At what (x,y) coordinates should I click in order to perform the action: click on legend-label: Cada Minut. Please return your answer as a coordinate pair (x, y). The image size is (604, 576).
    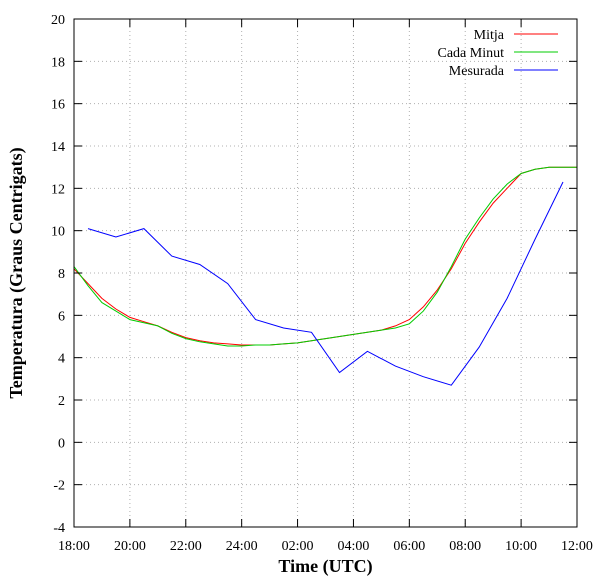
    Looking at the image, I should click on (471, 53).